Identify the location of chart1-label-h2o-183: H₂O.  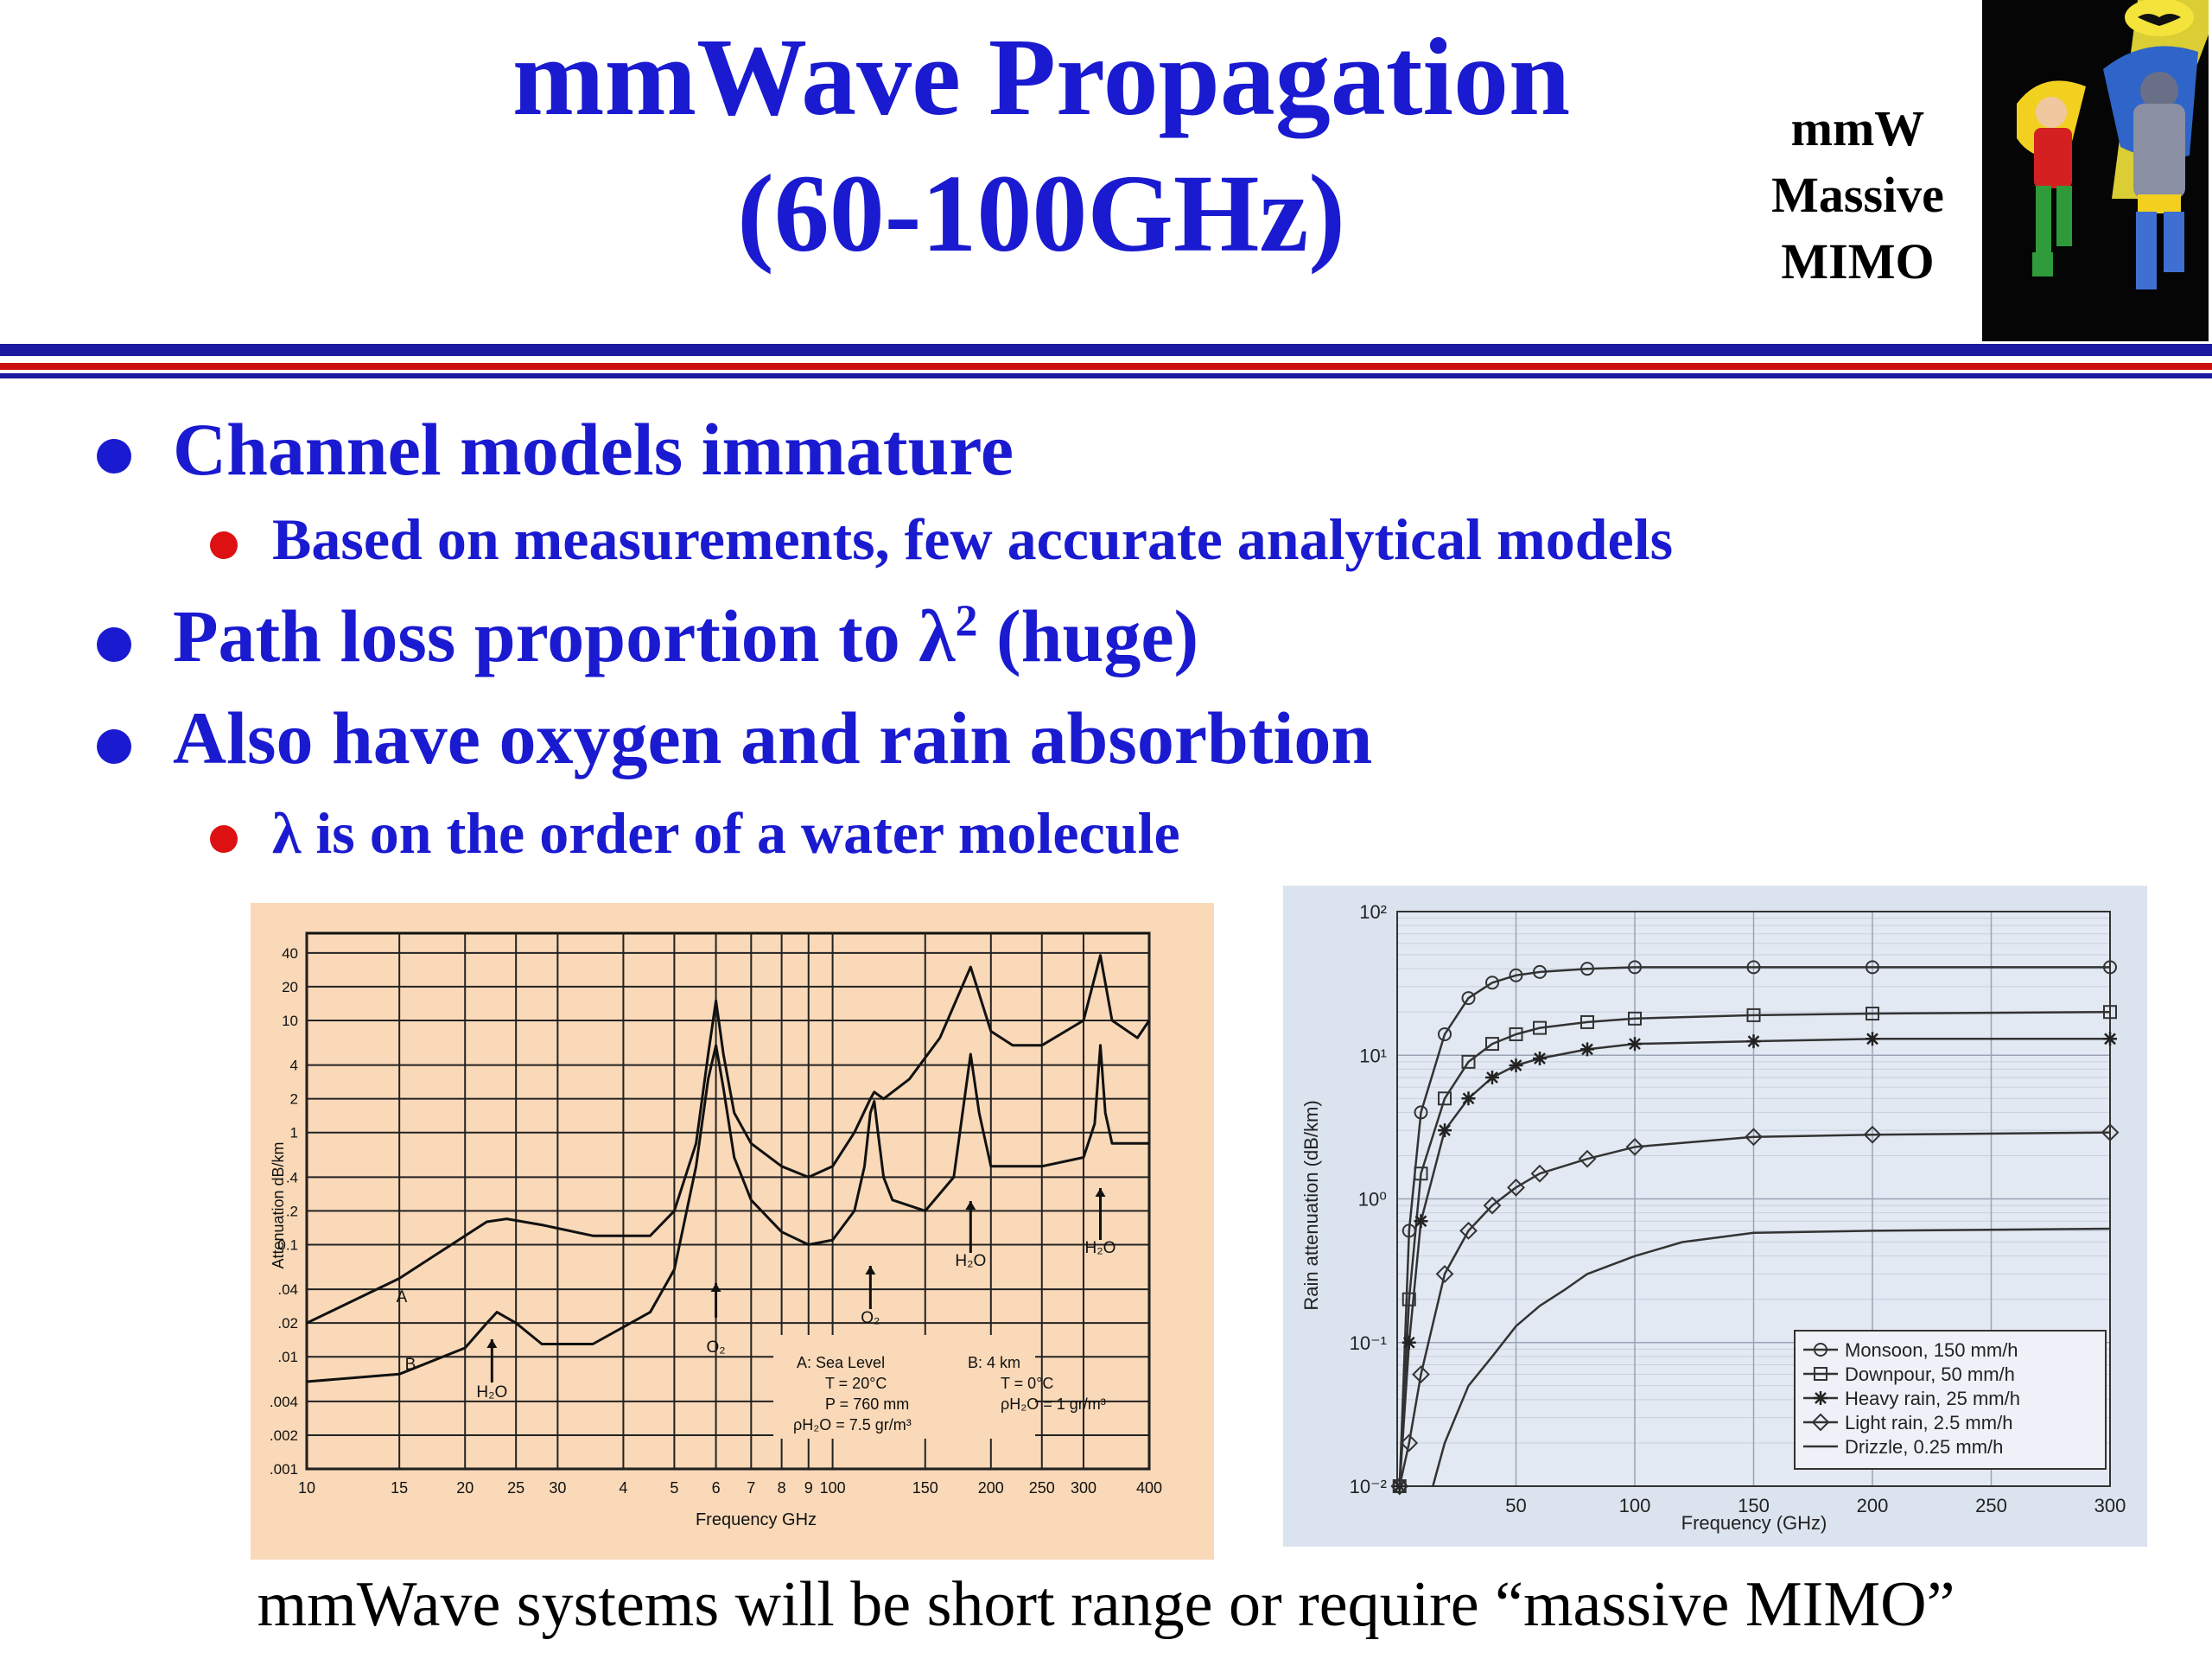
(970, 1261).